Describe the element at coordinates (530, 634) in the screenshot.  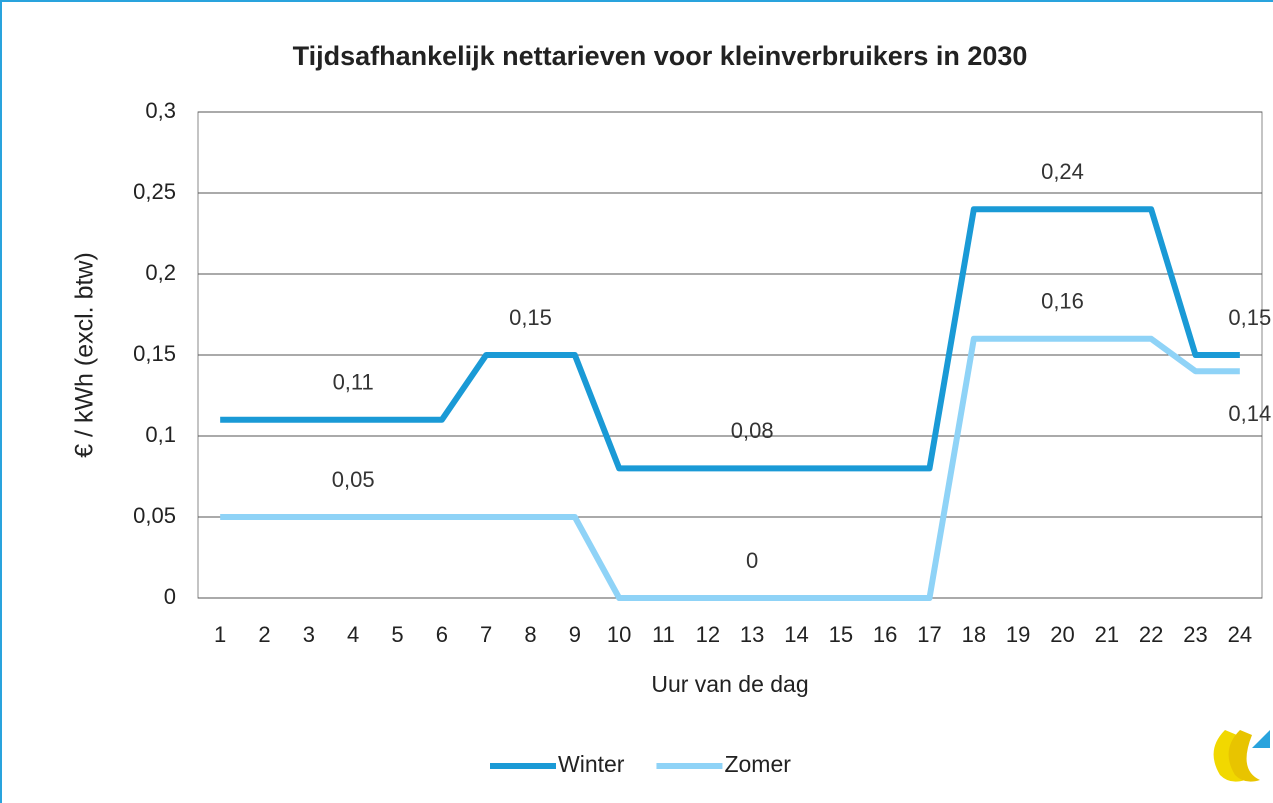
I see `x-tick-label: 8` at that location.